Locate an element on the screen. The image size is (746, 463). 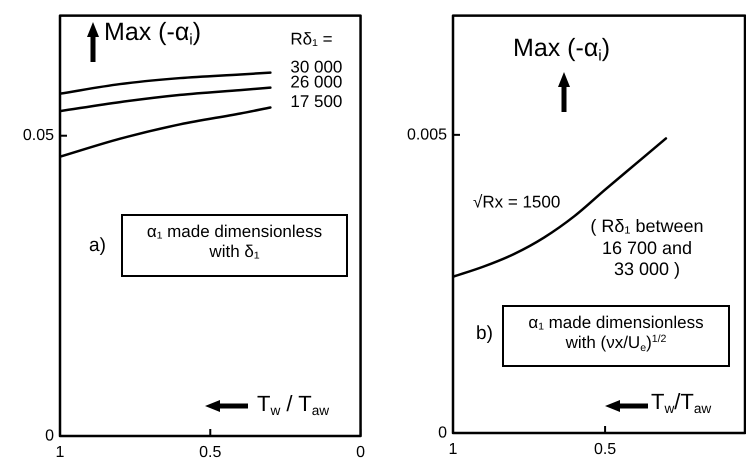
x-axis-title: T$_{w}$ / T$_{aw}$ is located at coordinates (293, 404).